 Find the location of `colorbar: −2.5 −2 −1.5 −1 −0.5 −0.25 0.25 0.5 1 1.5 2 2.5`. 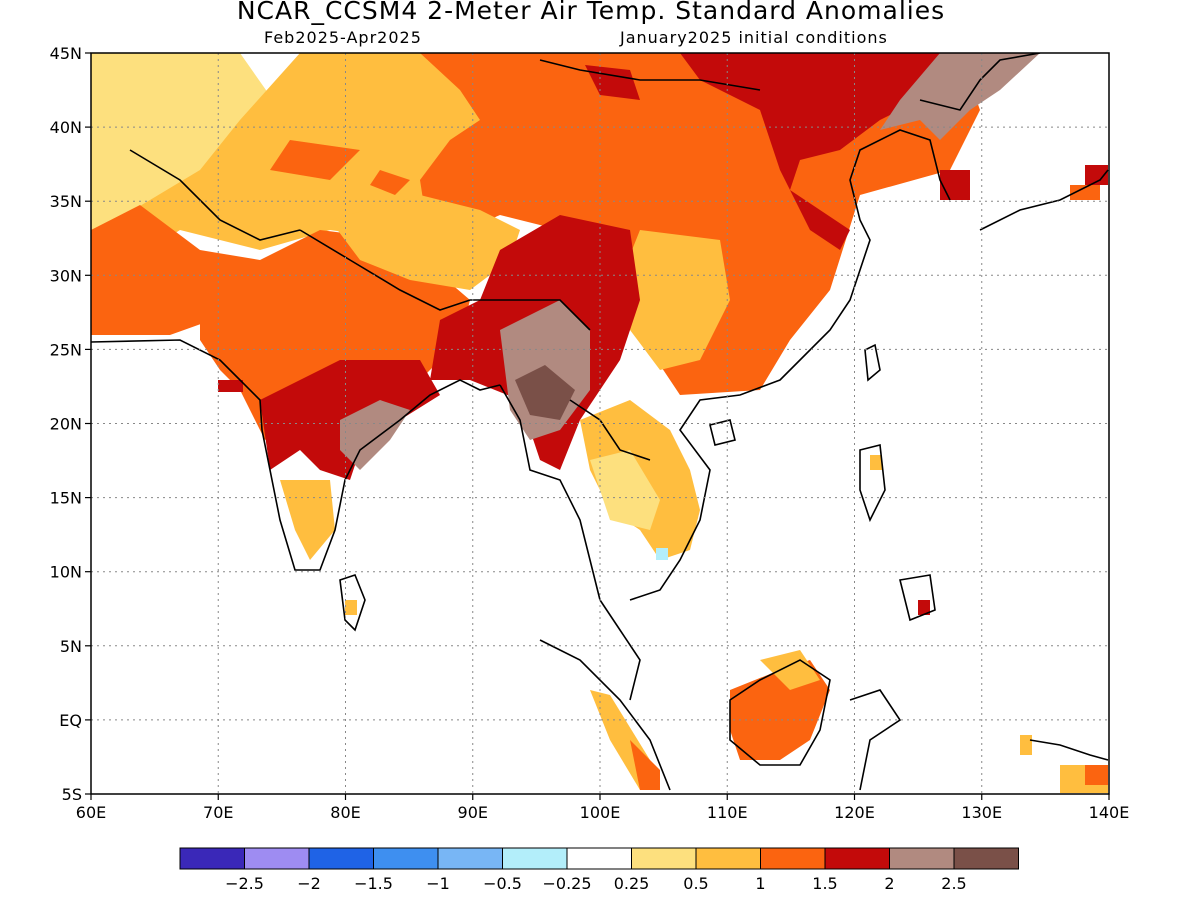

colorbar: −2.5 −2 −1.5 −1 −0.5 −0.25 0.25 0.5 1 1.5 2 2.5 is located at coordinates (599, 870).